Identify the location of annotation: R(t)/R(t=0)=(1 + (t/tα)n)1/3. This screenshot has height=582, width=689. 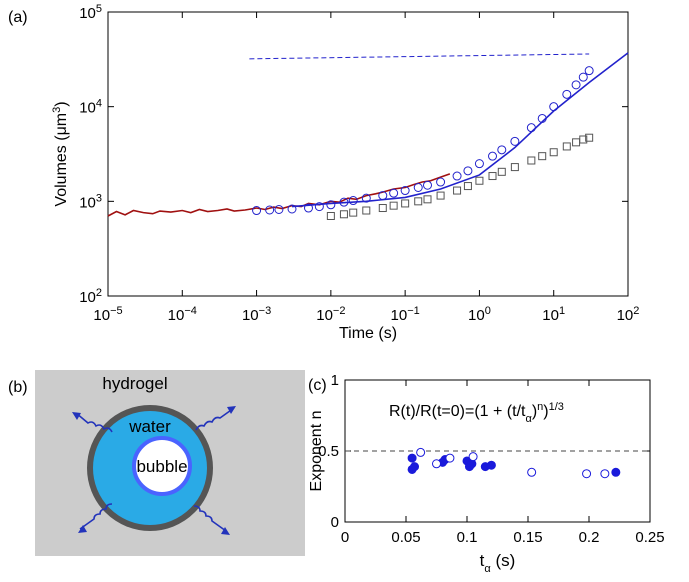
(476, 413).